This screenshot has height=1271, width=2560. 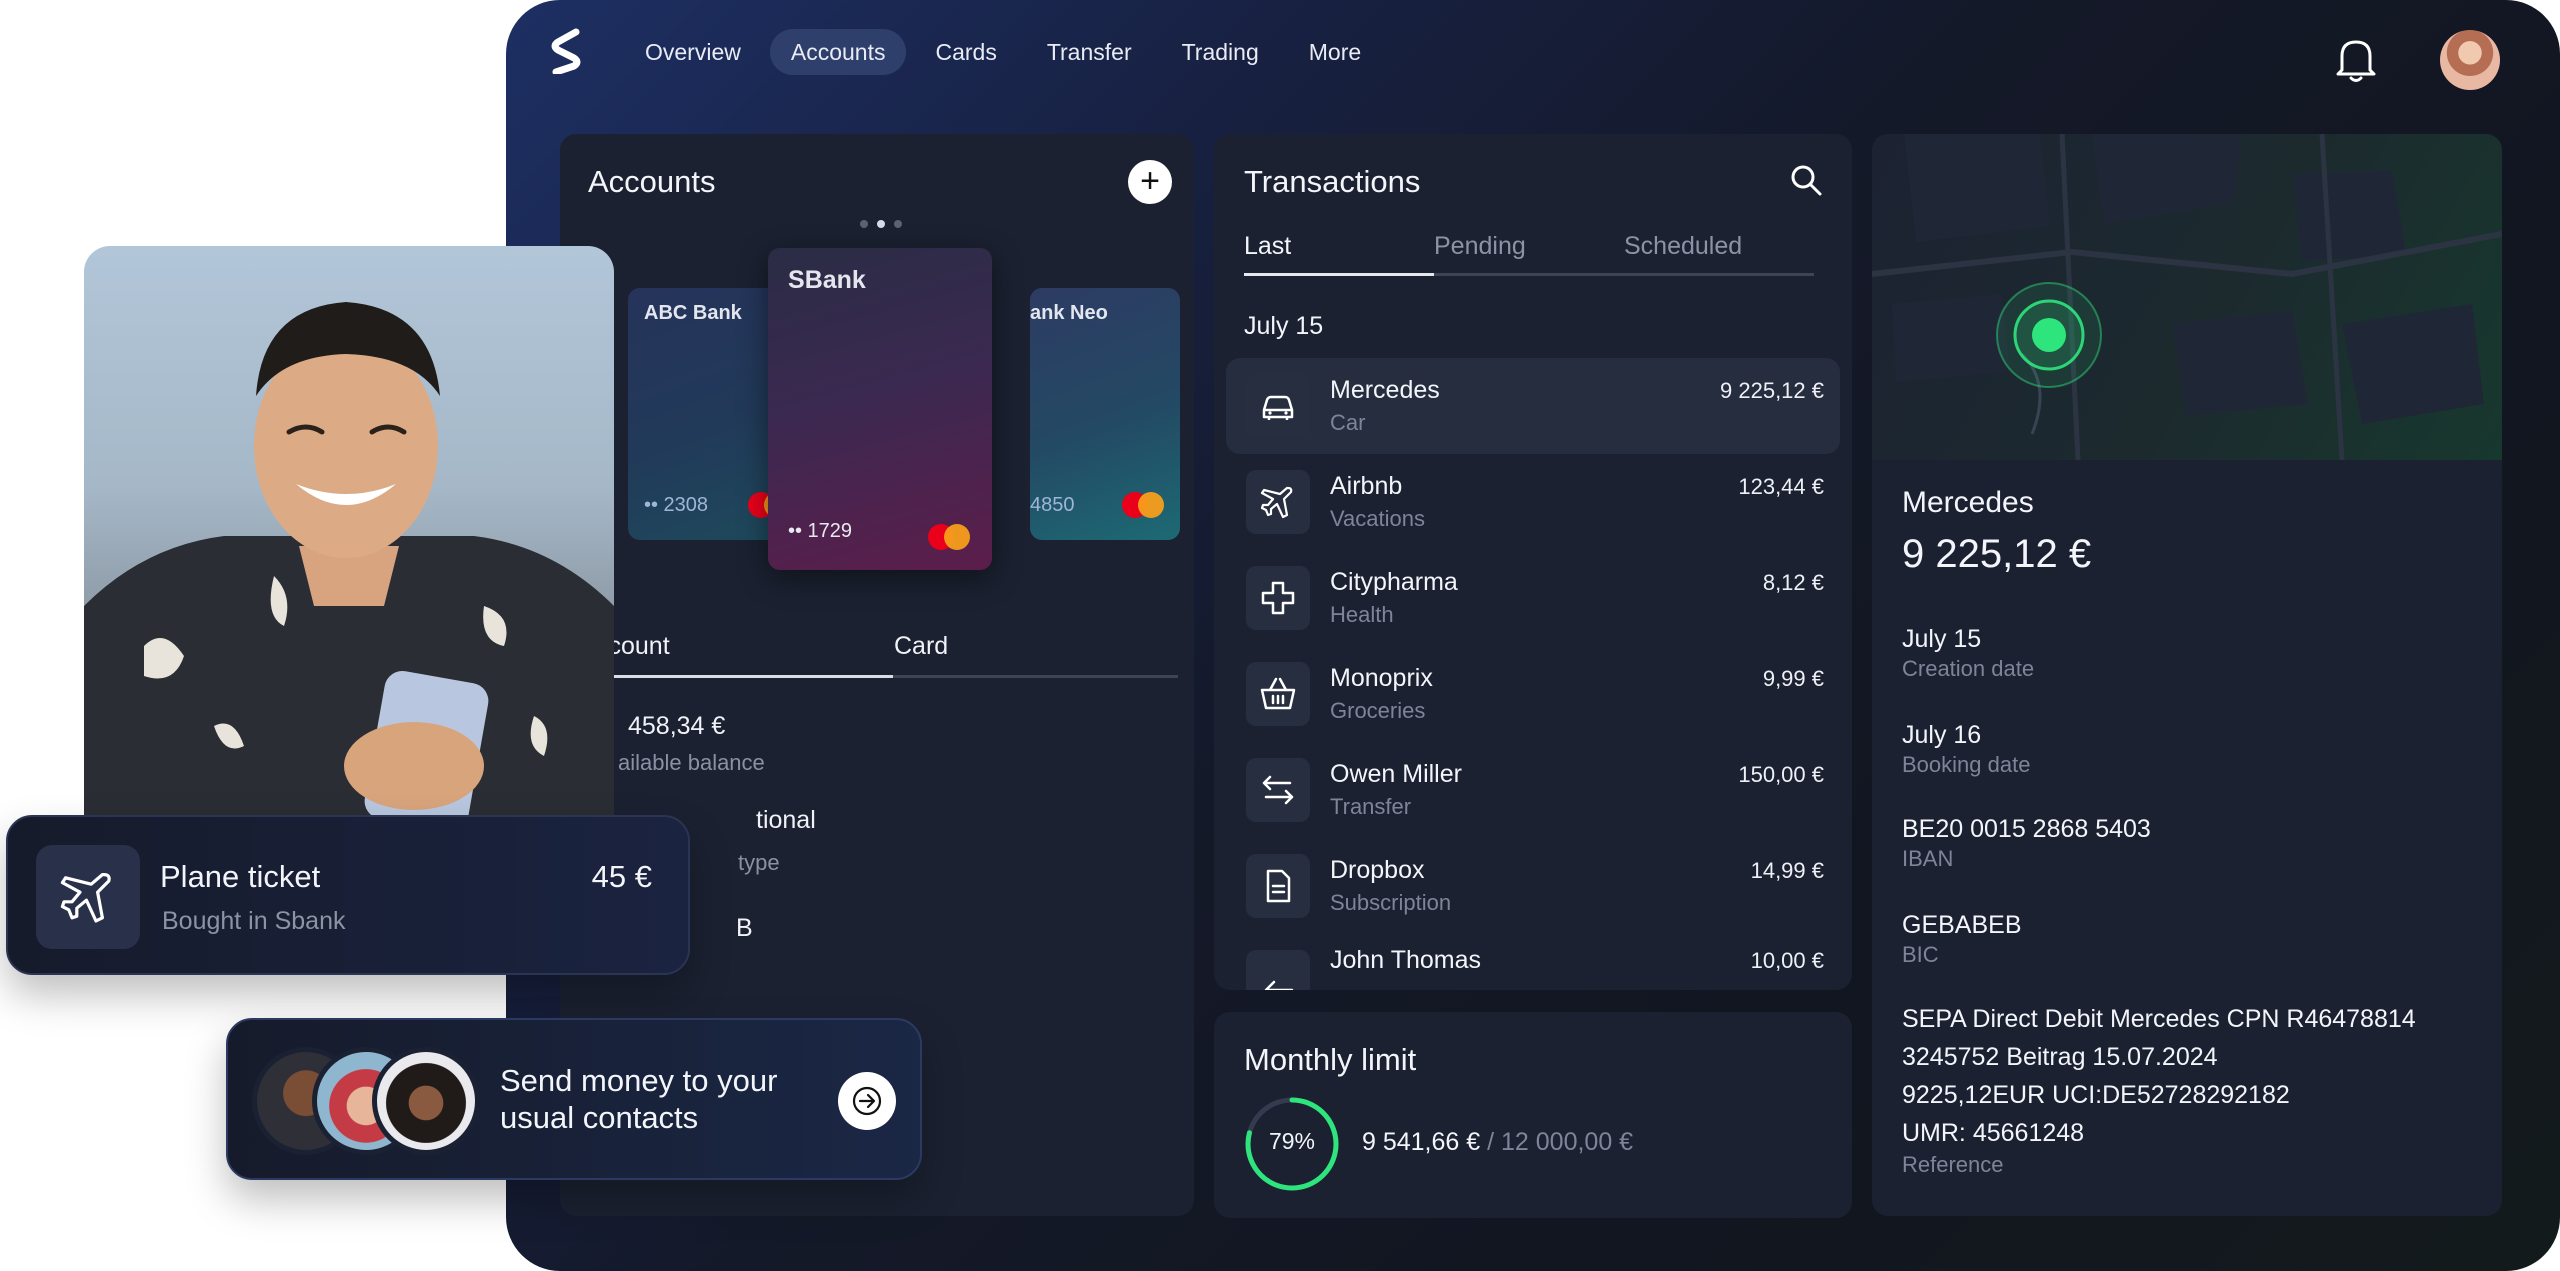 I want to click on booking-date-value: July 16, so click(x=1942, y=735).